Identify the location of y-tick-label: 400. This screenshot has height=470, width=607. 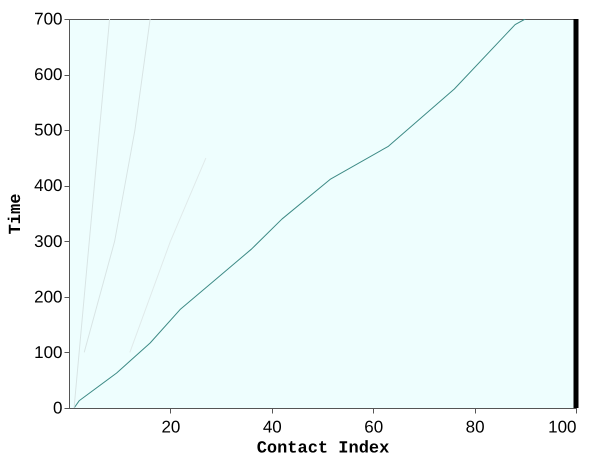
(48, 186).